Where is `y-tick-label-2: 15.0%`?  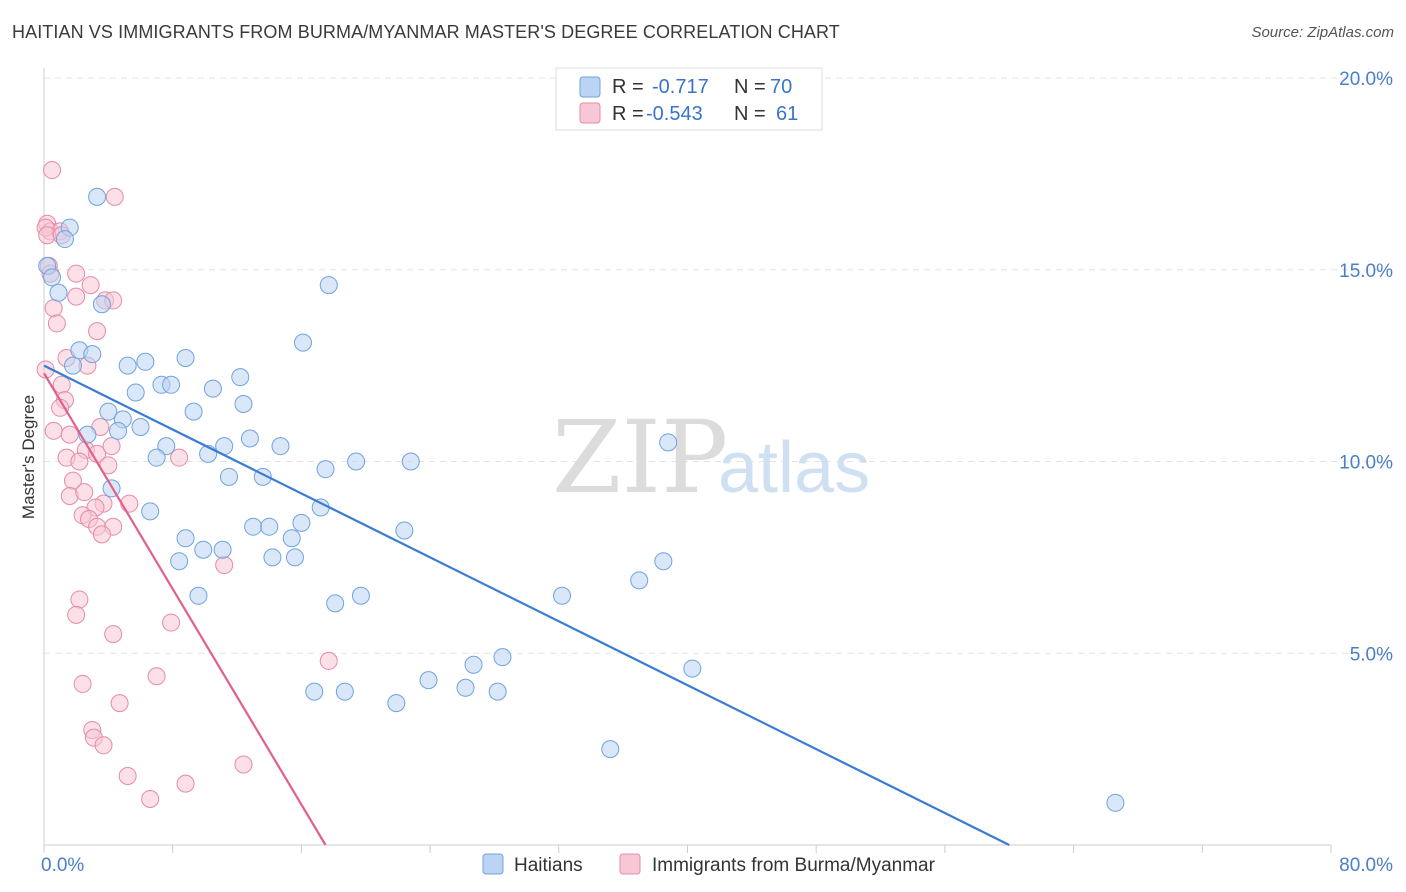
y-tick-label-2: 15.0% is located at coordinates (1366, 271).